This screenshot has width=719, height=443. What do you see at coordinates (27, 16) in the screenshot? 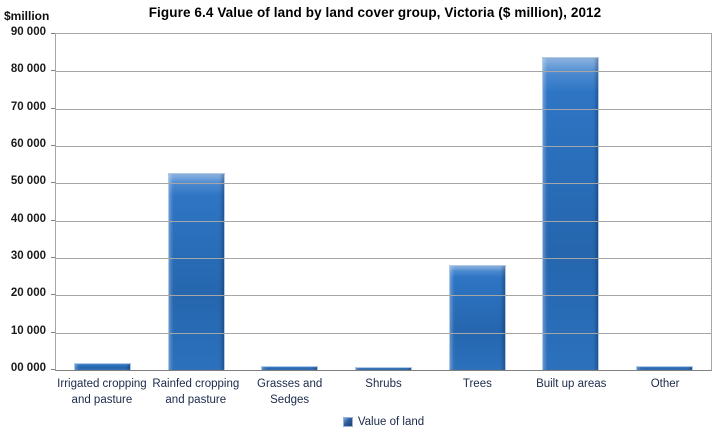
I see `y-axis-unit-label: $million` at bounding box center [27, 16].